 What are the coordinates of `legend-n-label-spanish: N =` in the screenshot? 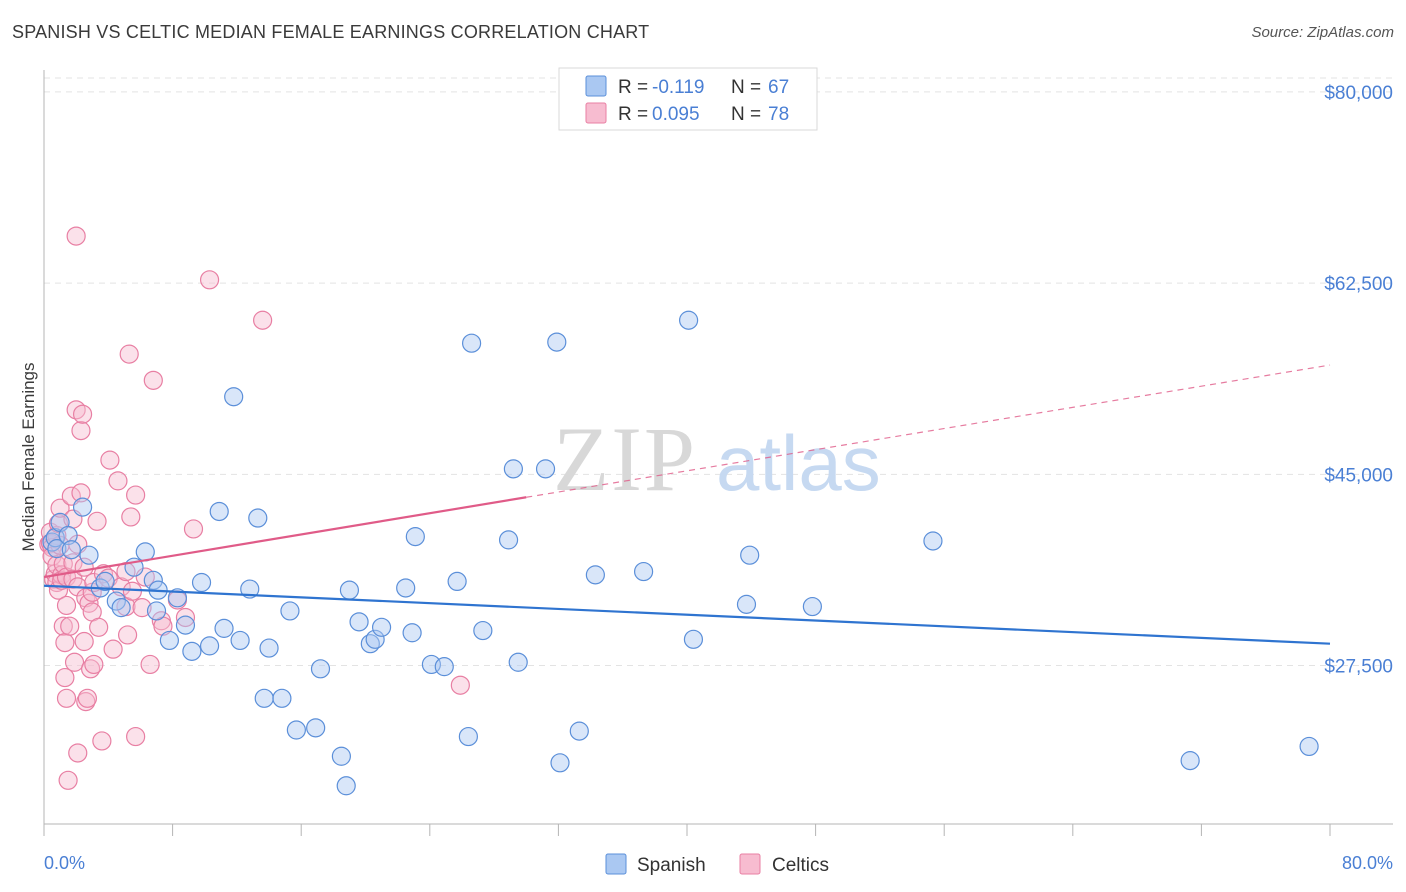 It's located at (746, 87).